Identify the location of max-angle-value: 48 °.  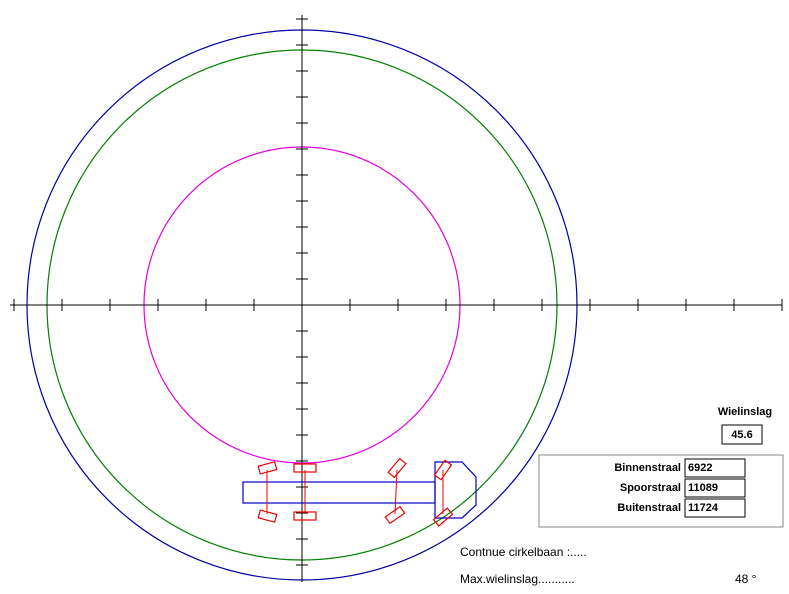
(746, 579).